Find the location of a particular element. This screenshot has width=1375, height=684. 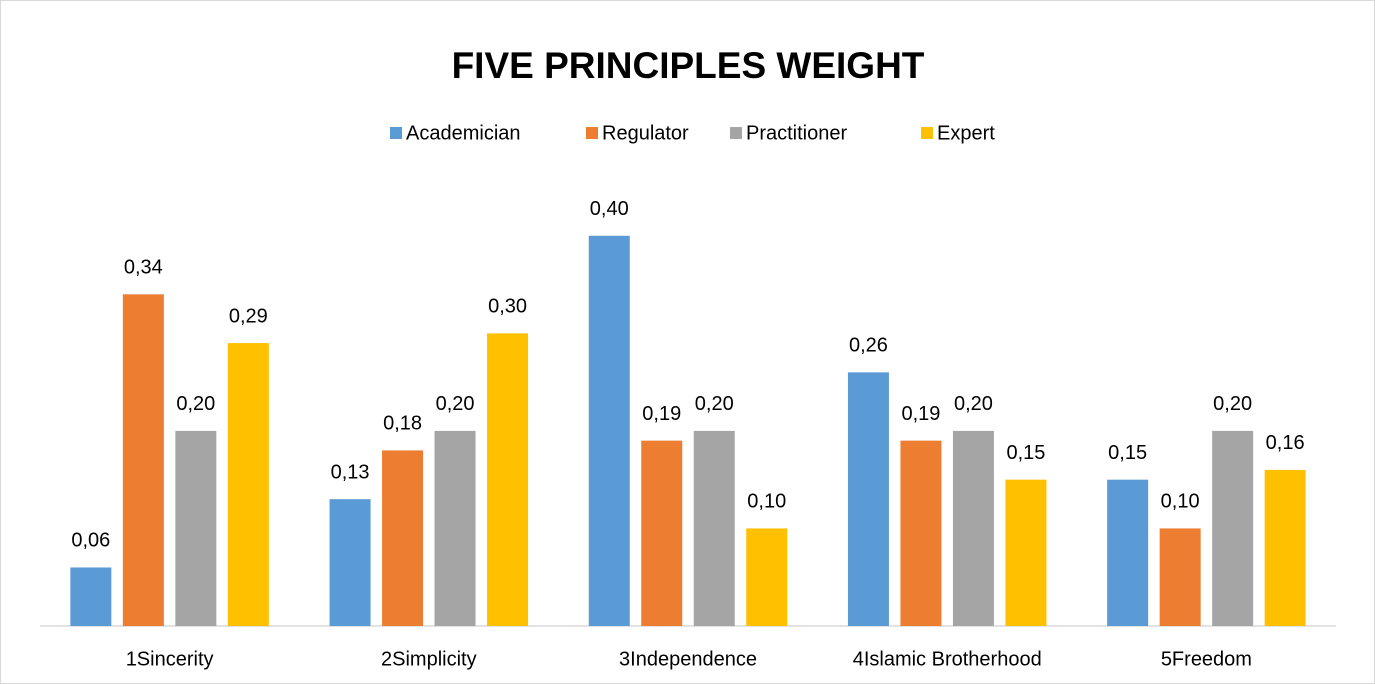

data-label: 0,16 is located at coordinates (1285, 443).